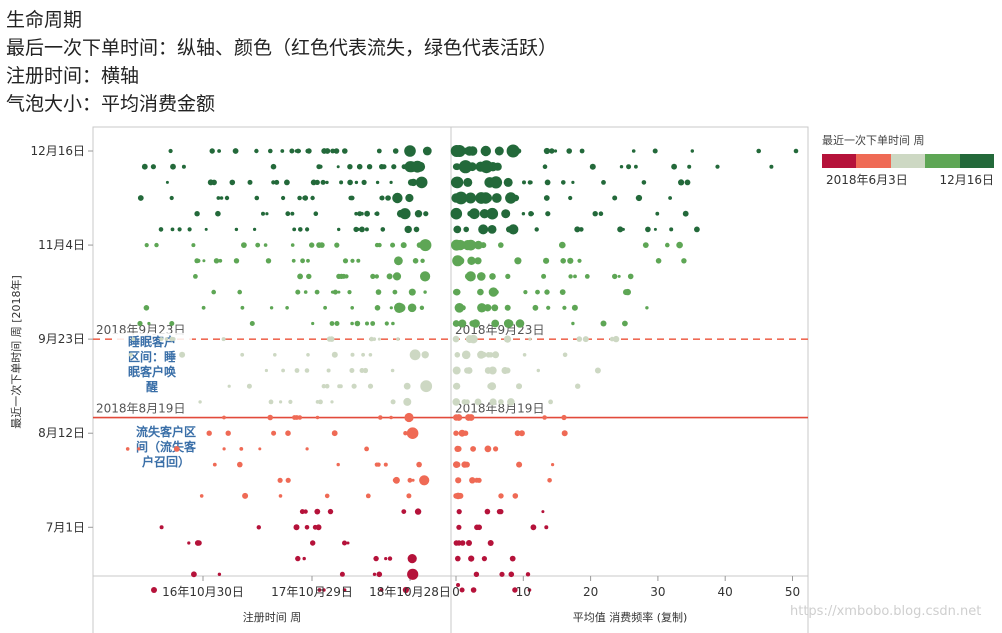  I want to click on reference-line-label: 2018年9月23日, so click(499, 330).